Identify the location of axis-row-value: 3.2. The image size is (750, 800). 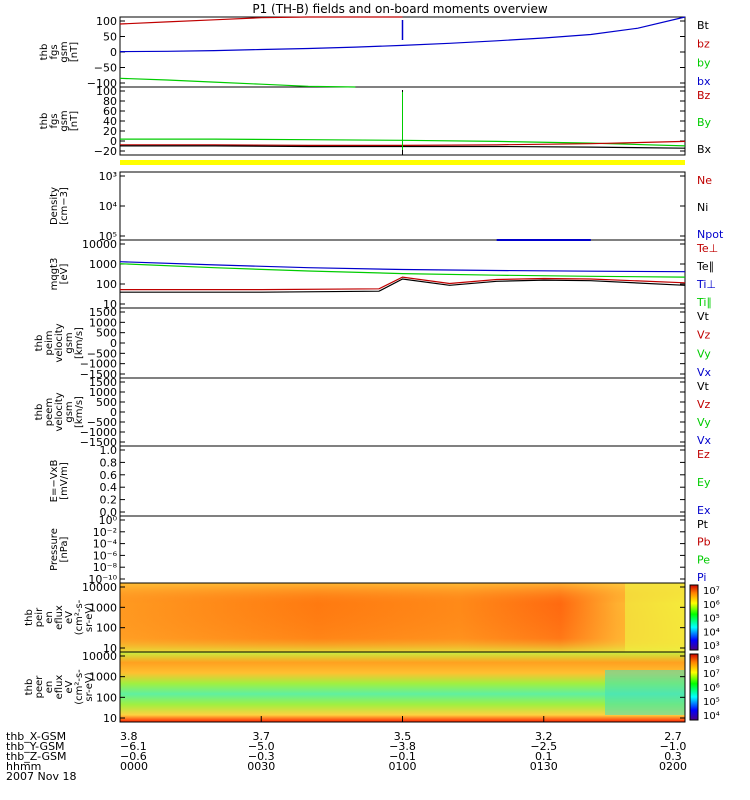
(544, 736).